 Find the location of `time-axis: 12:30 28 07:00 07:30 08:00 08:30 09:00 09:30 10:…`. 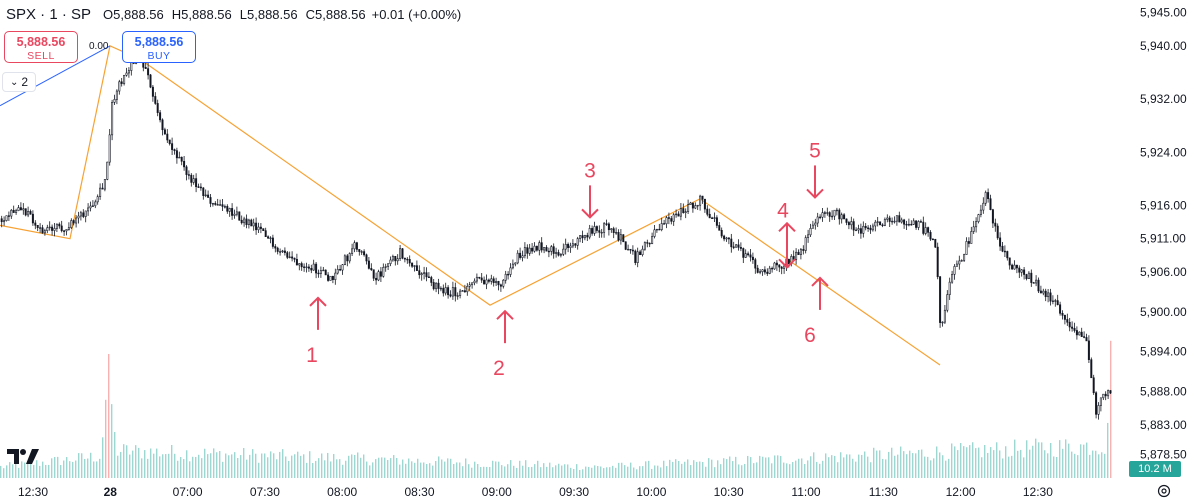

time-axis: 12:30 28 07:00 07:30 08:00 08:30 09:00 09:30 10:… is located at coordinates (535, 492).